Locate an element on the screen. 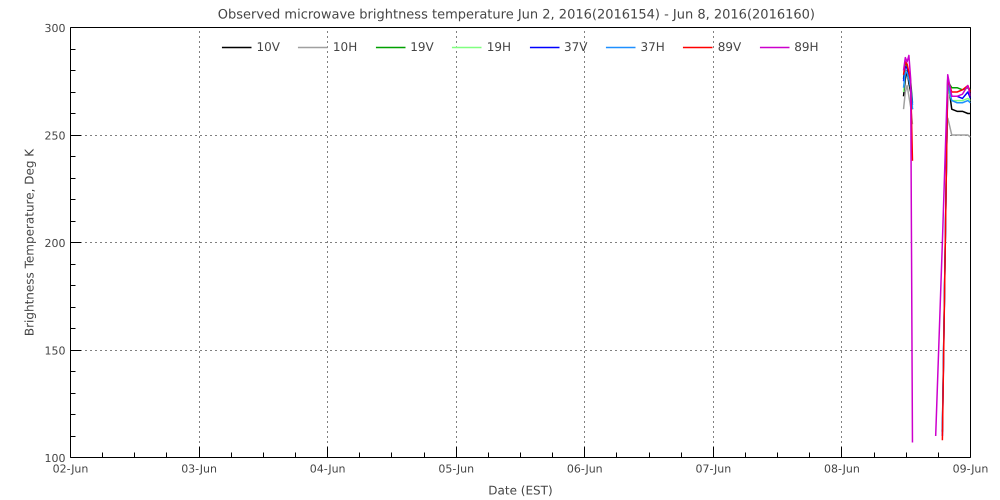 The width and height of the screenshot is (1000, 500). y-tick-label: 150 is located at coordinates (55, 351).